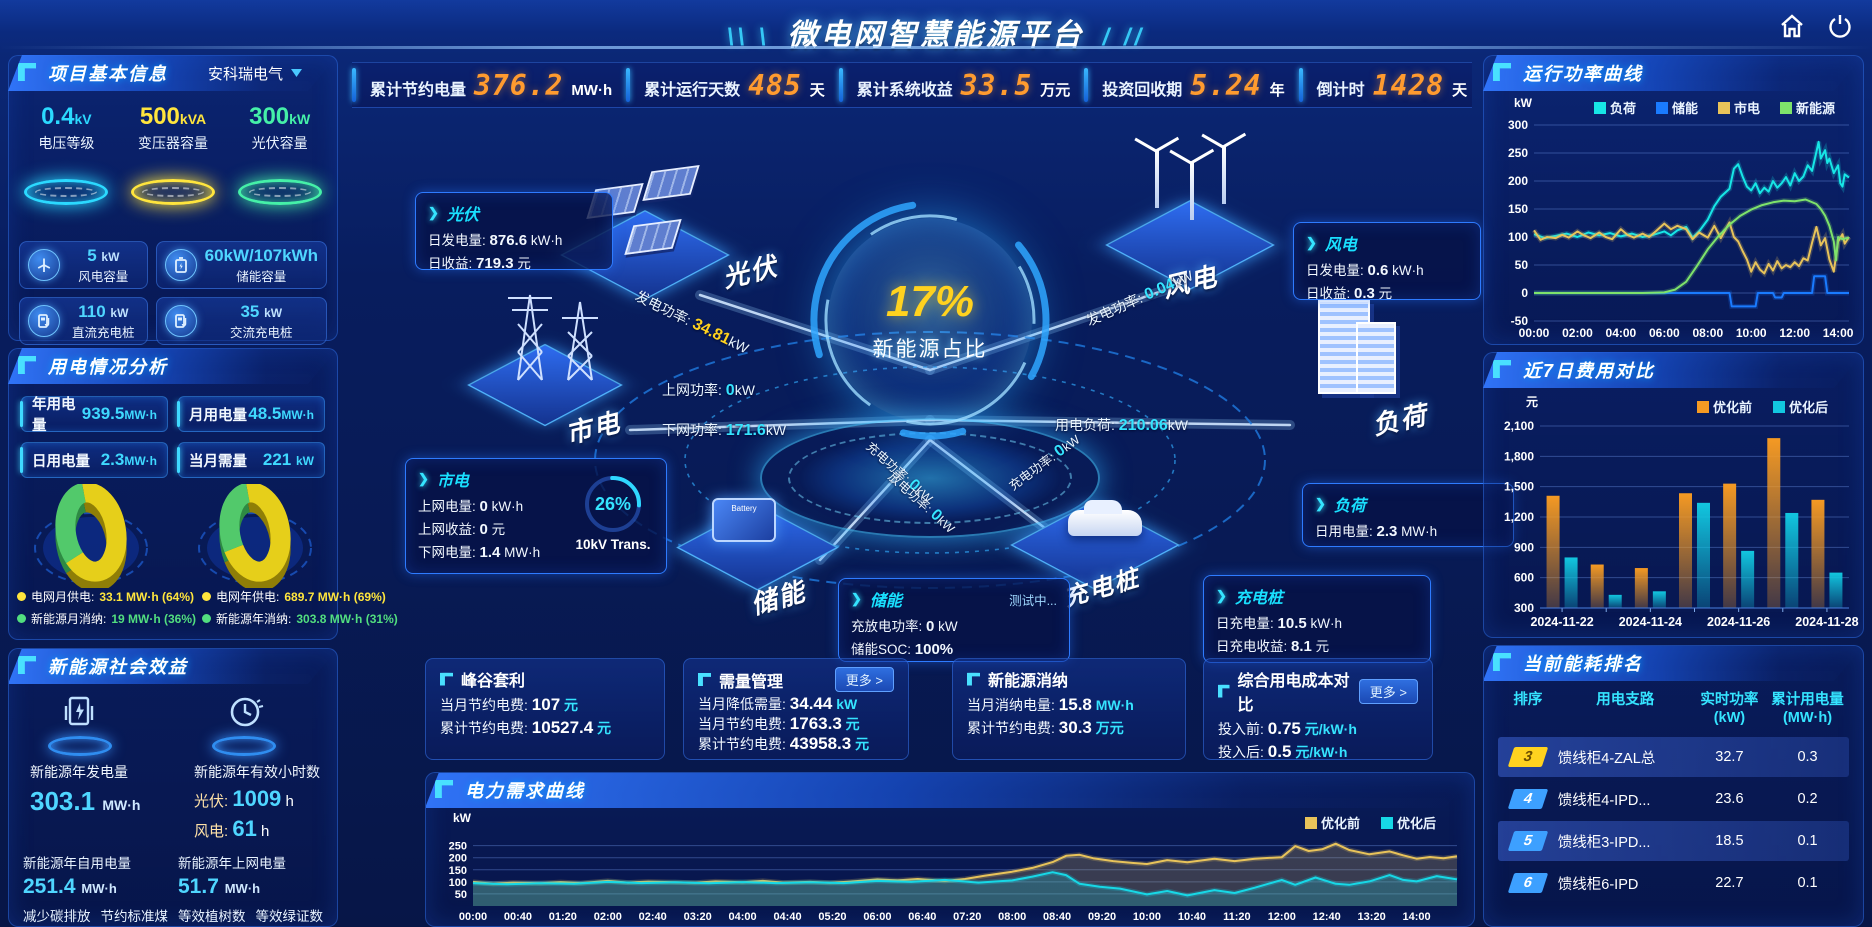 This screenshot has height=927, width=1872. I want to click on svg-text: 元, so click(1532, 402).